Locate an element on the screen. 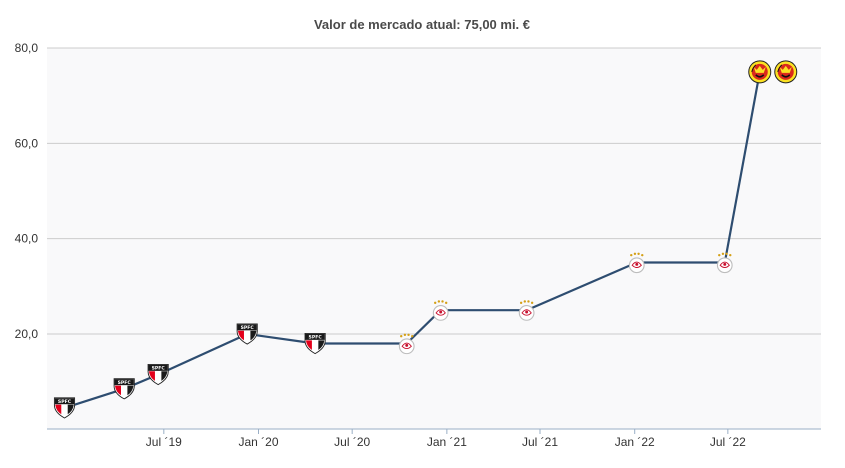 This screenshot has width=845, height=468. x-tick-label: Jan ´22 is located at coordinates (635, 442).